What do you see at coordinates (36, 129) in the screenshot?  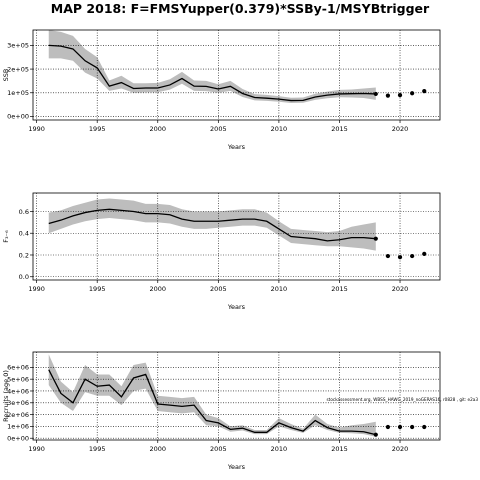 I see `ssb-x-tick-label: 1990` at bounding box center [36, 129].